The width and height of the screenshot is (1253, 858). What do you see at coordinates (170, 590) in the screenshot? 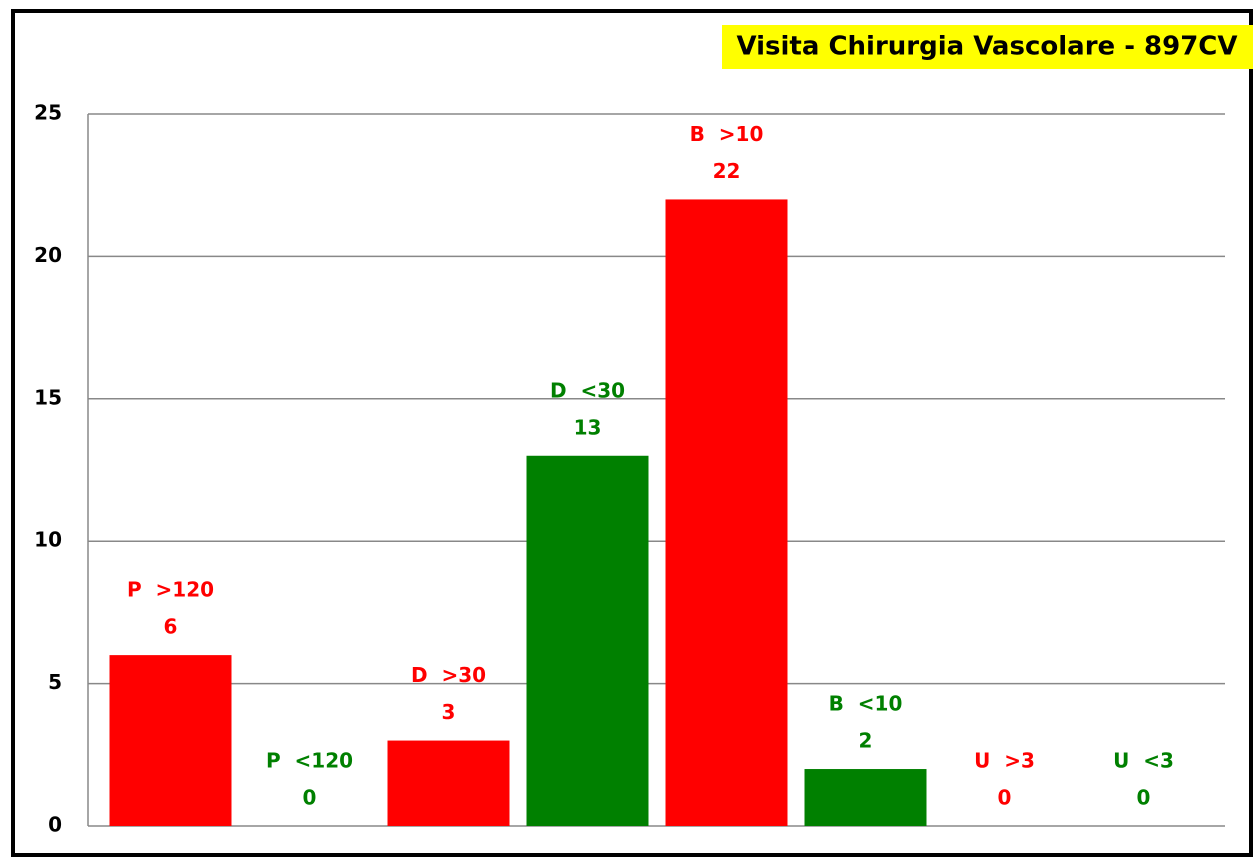
I see `category-label: P >120` at bounding box center [170, 590].